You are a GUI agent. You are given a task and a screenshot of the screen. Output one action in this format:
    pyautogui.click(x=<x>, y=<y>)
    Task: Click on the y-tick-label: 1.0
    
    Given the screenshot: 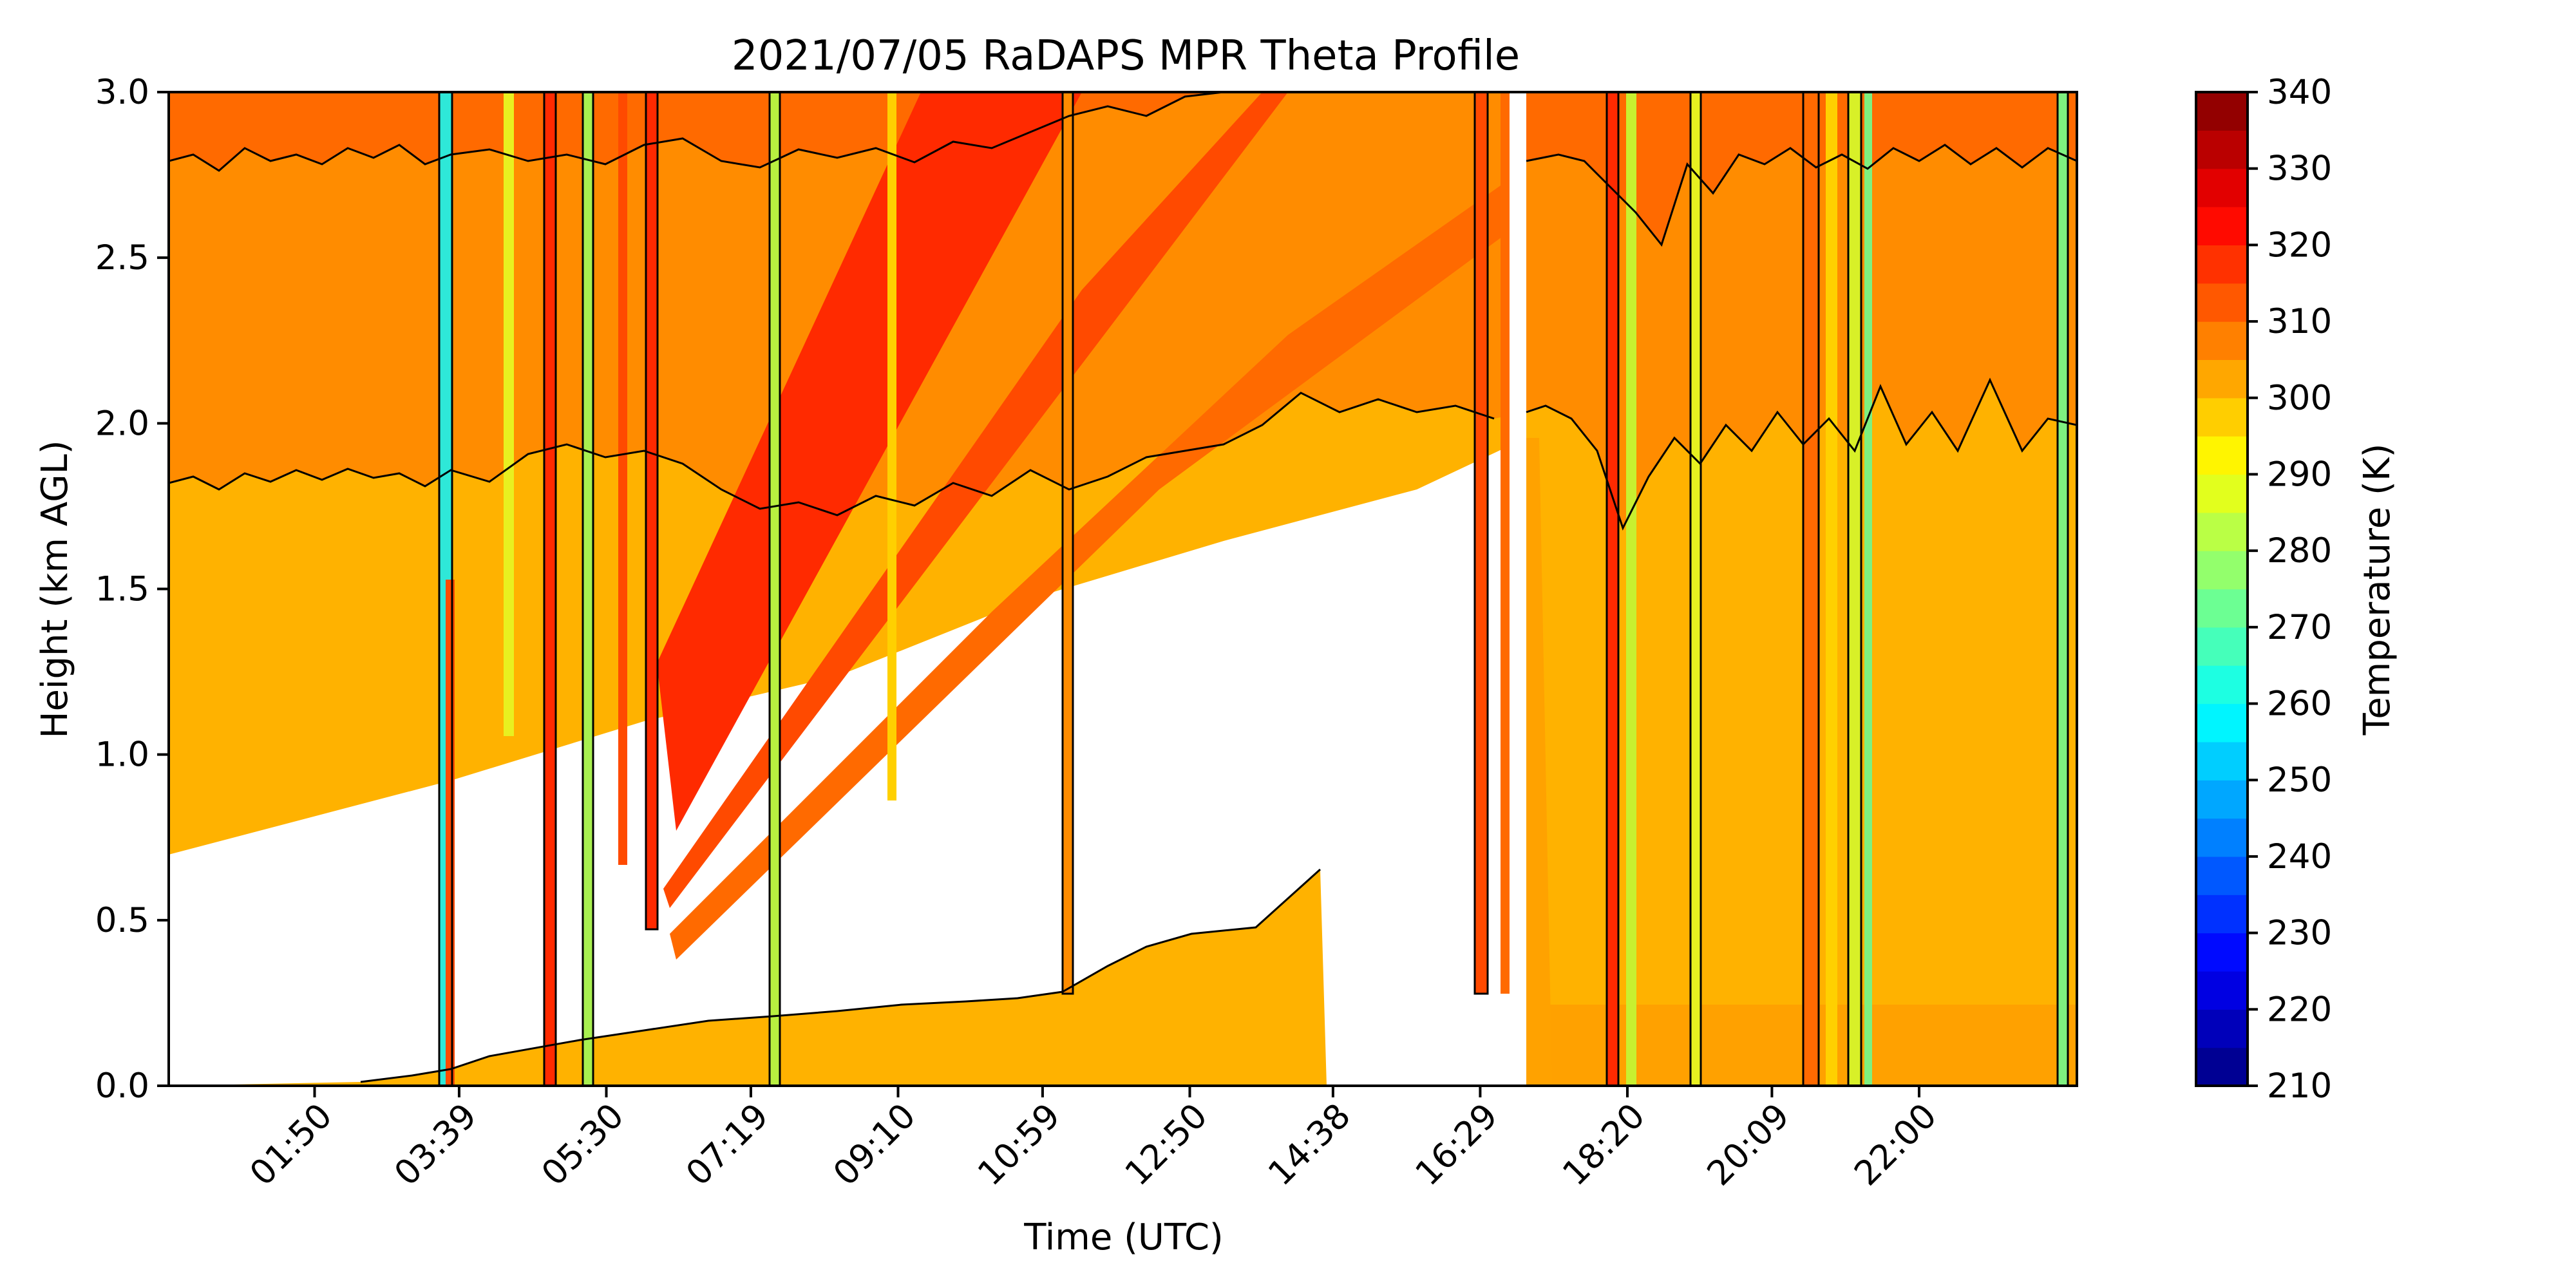 What is the action you would take?
    pyautogui.click(x=122, y=755)
    